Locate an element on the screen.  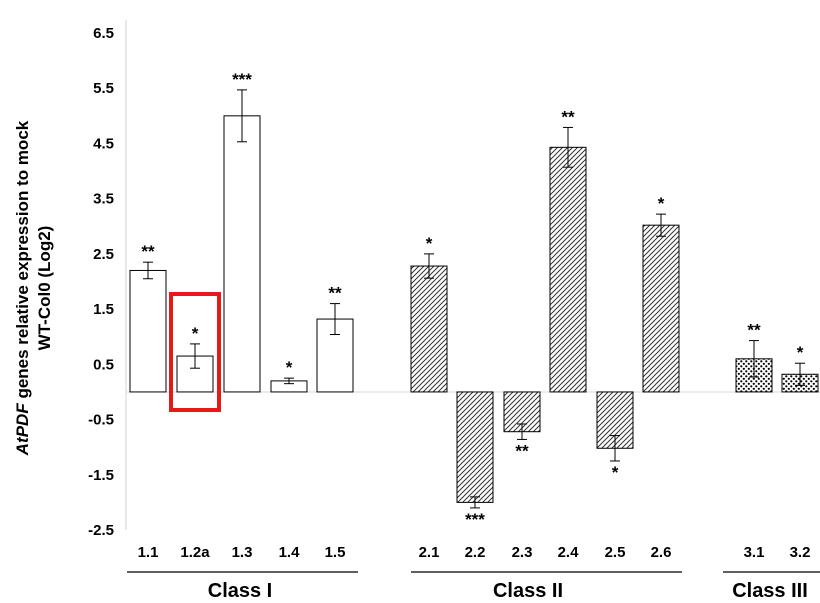
svg-text:AtPDF genes relative expressio: AtPDF genes relative expression to mock is located at coordinates (22, 288).